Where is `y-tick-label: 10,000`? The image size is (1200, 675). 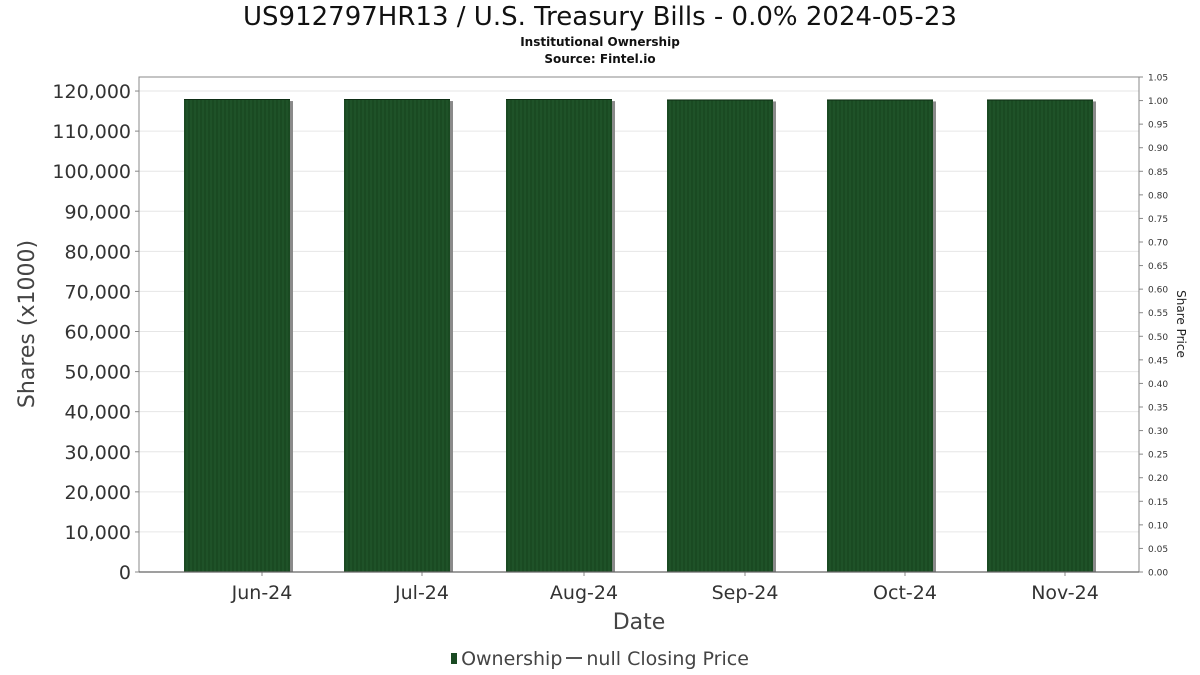
y-tick-label: 10,000 is located at coordinates (98, 533).